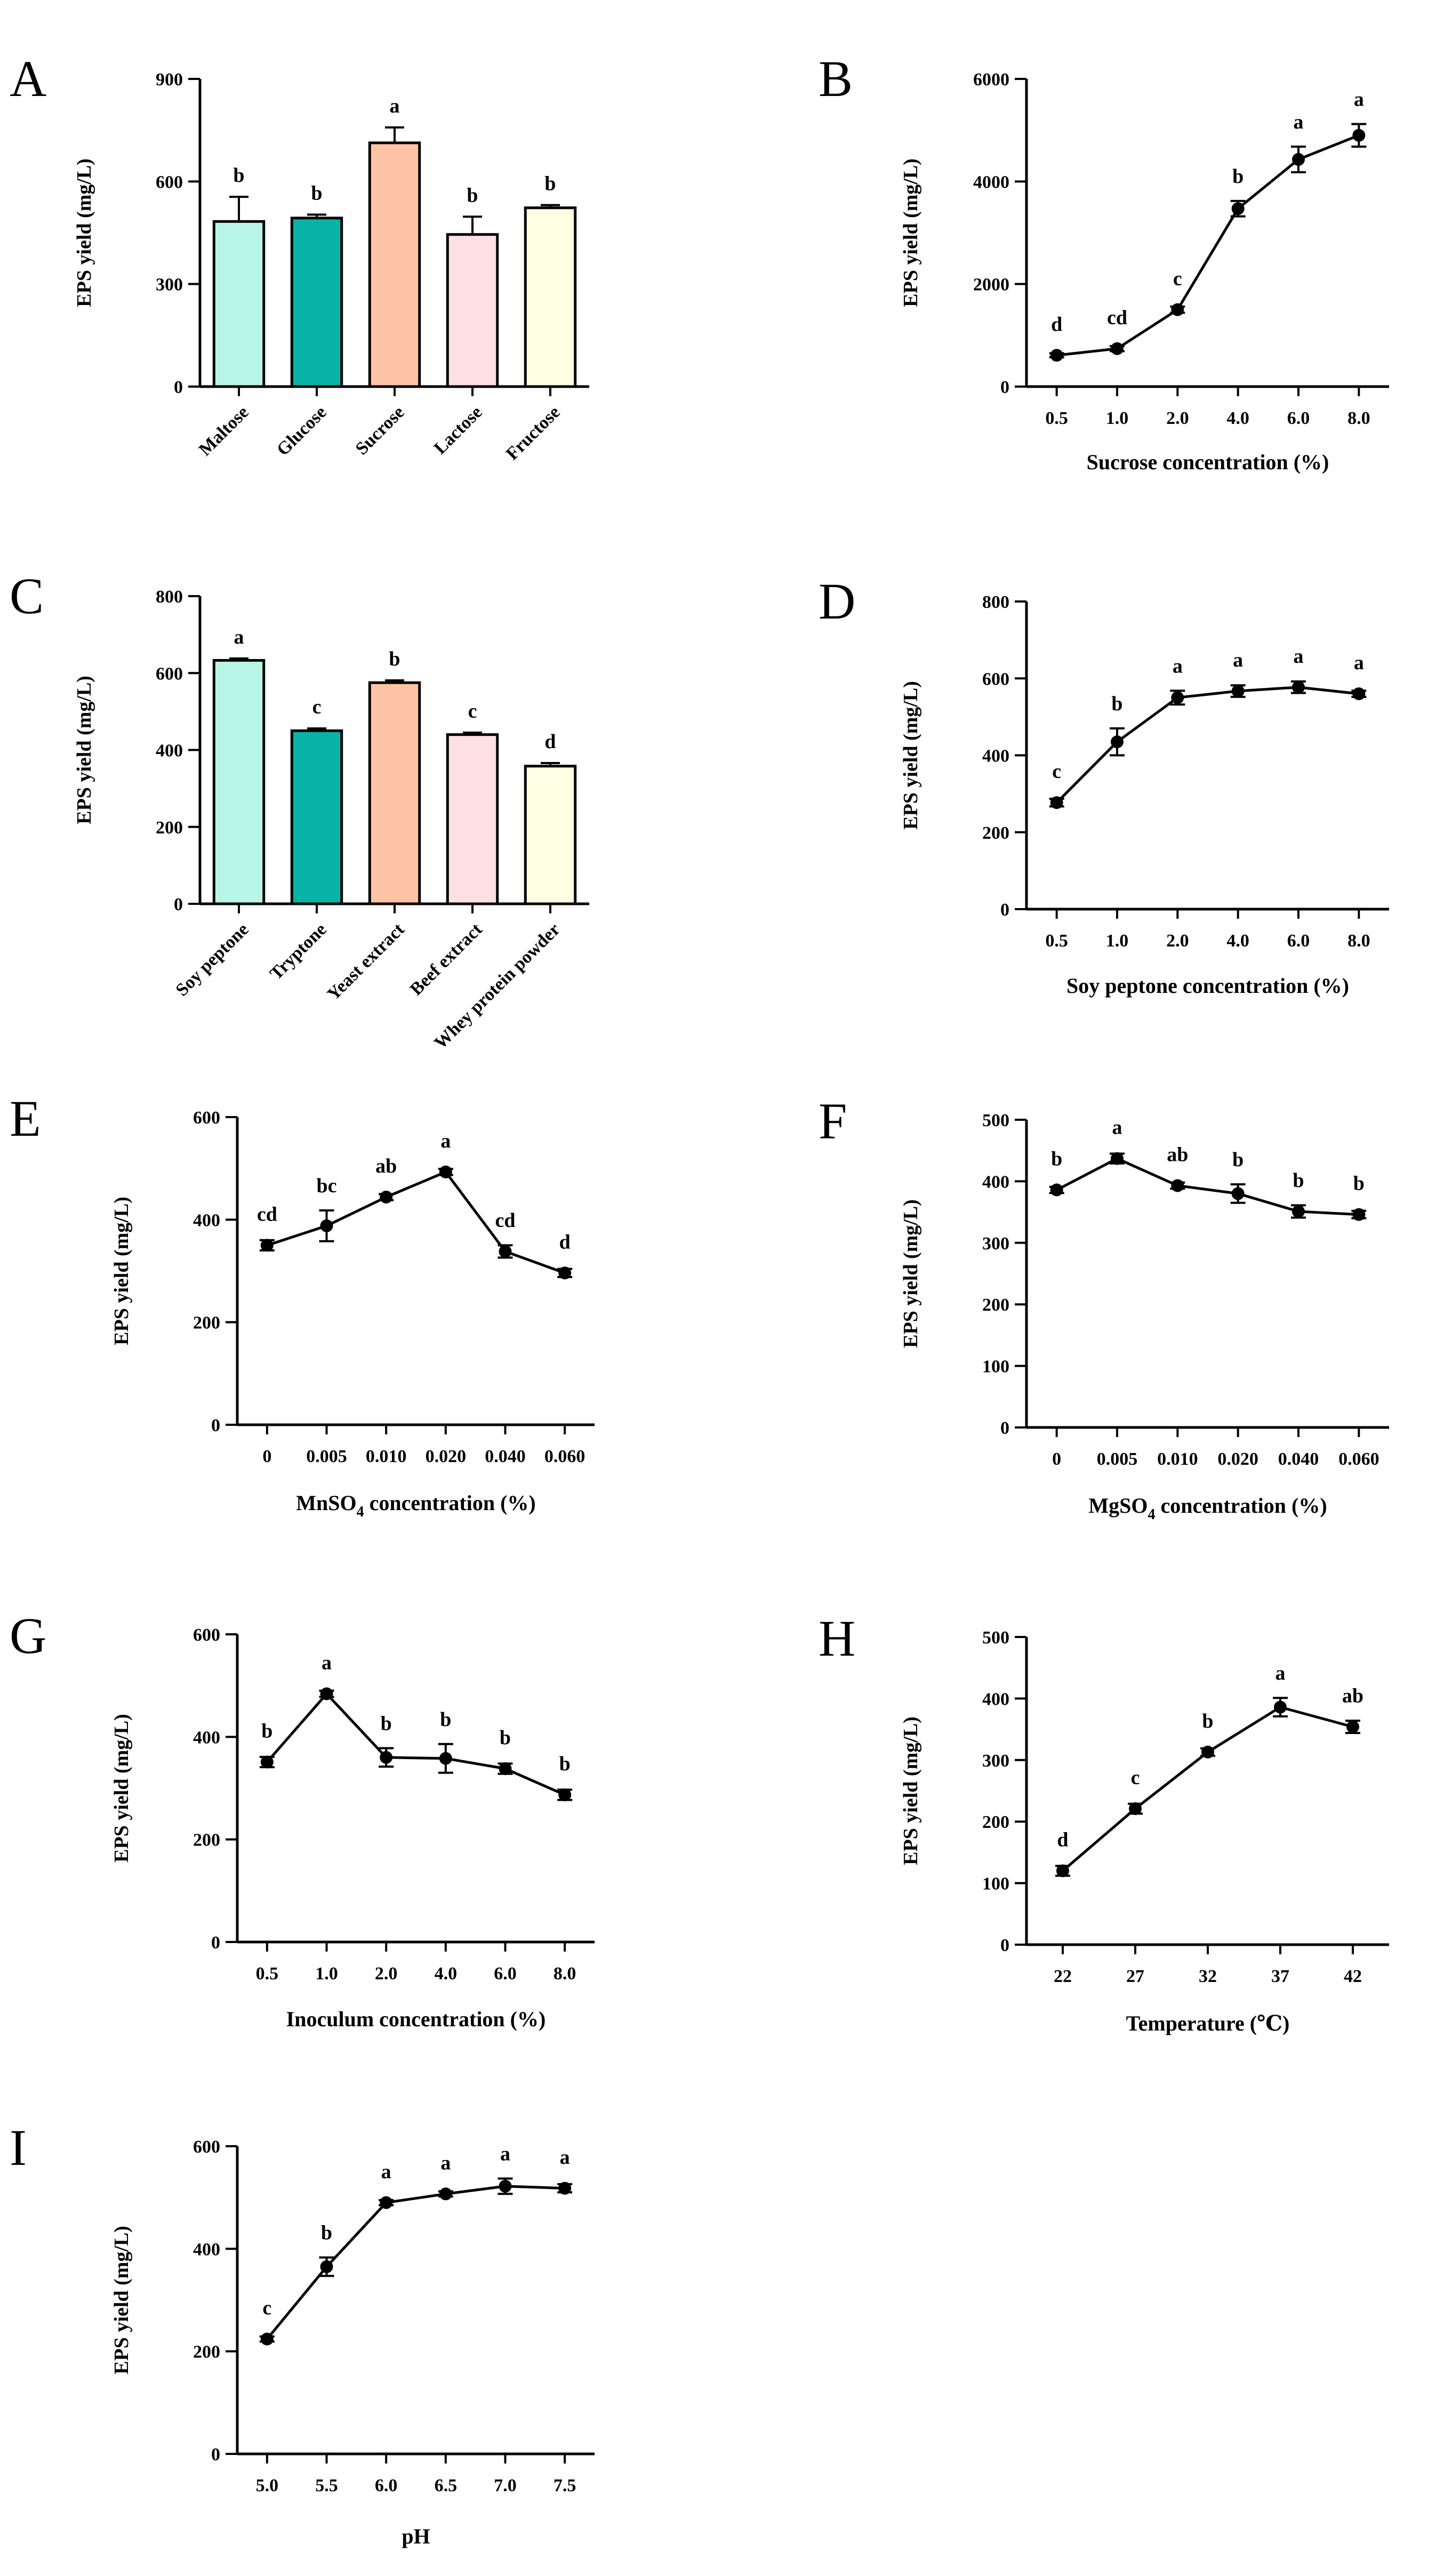 The width and height of the screenshot is (1436, 2576). I want to click on y-tick-label: 300, so click(995, 1761).